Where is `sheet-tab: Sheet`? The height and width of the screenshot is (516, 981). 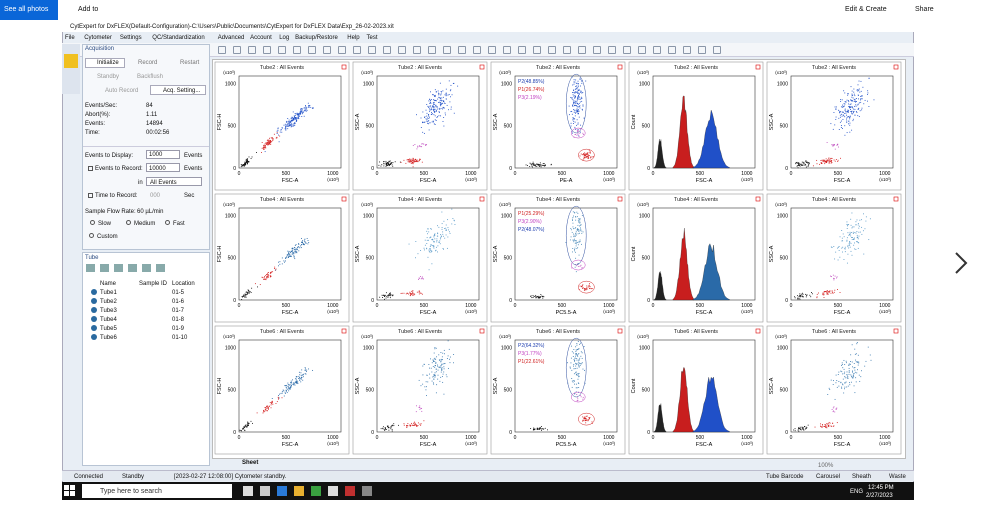
sheet-tab: Sheet is located at coordinates (250, 463).